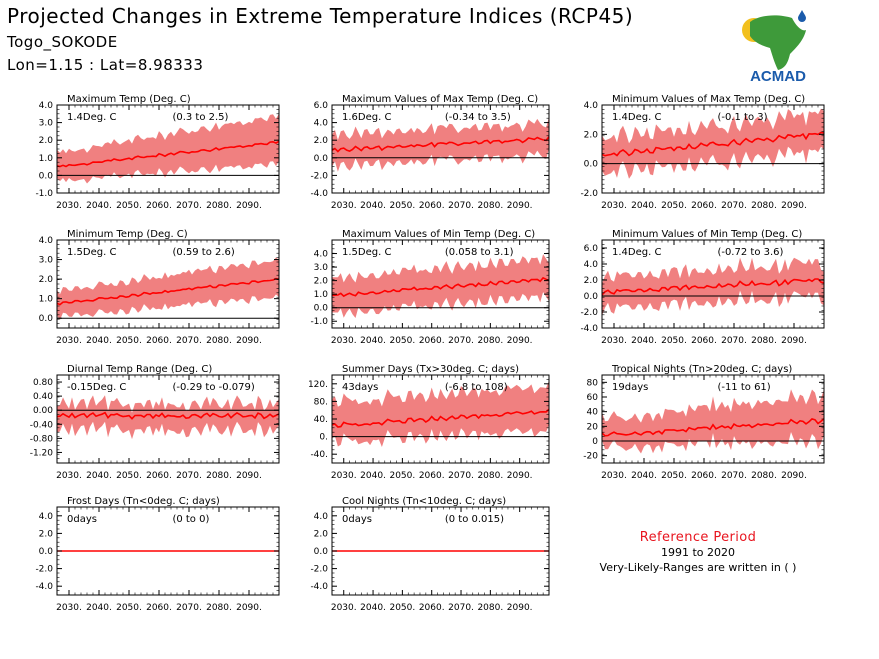 The height and width of the screenshot is (659, 879). I want to click on panel-title: Maximum Values of Min Temp (Deg. C), so click(438, 234).